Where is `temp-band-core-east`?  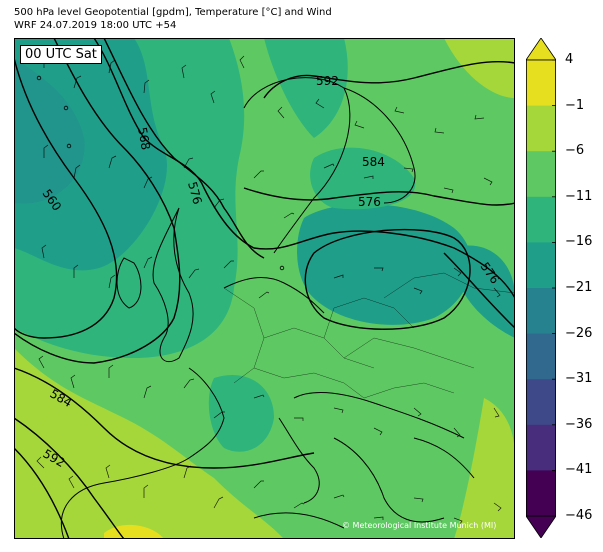 temp-band-core-east is located at coordinates (384, 264).